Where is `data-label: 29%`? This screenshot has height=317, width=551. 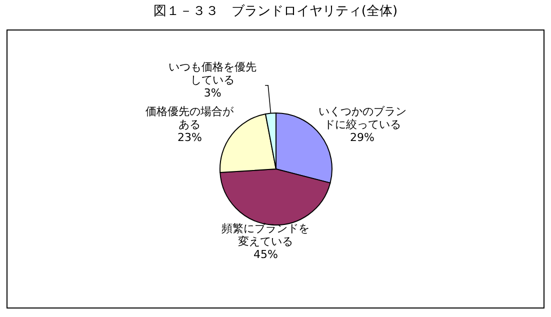 data-label: 29% is located at coordinates (362, 137).